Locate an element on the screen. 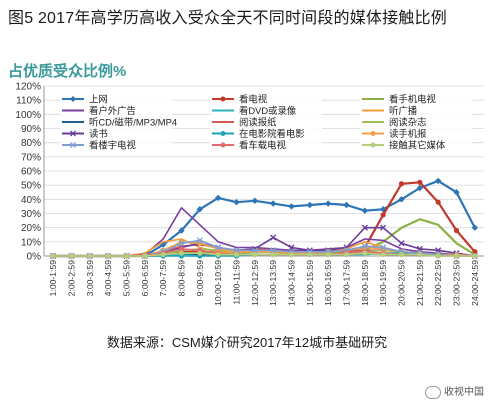  y-tick-label: 40% is located at coordinates (31, 200).